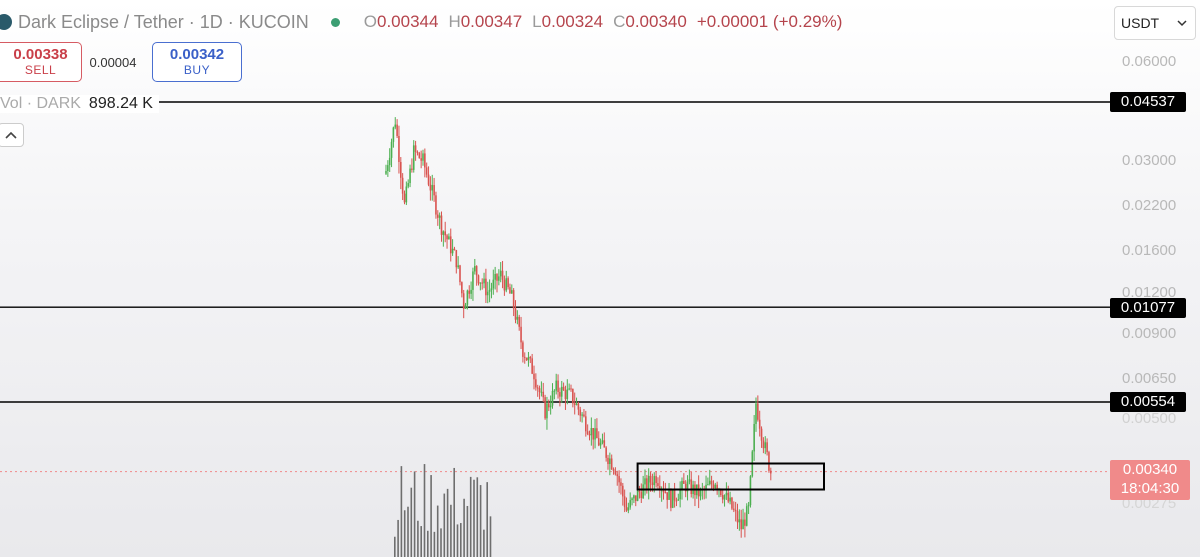 The image size is (1200, 557). Describe the element at coordinates (1149, 205) in the screenshot. I see `y-tick: 0.02200` at that location.